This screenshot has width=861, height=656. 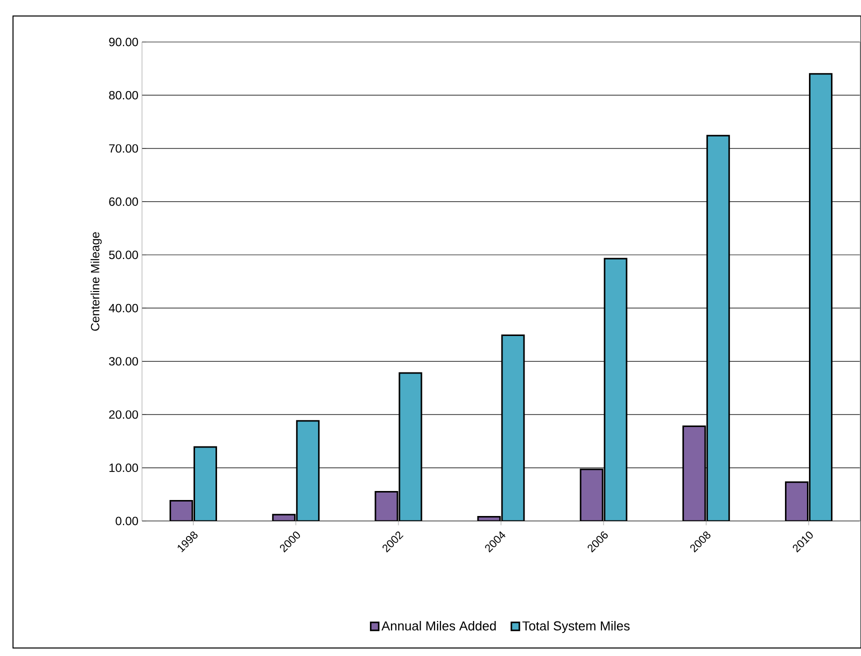 What do you see at coordinates (576, 627) in the screenshot?
I see `legend-label: Total System Miles` at bounding box center [576, 627].